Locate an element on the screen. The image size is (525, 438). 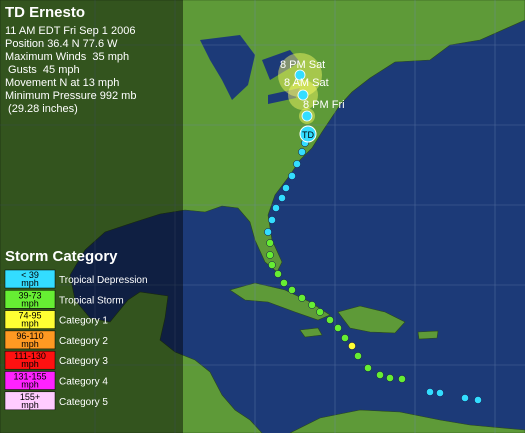
info-line: (29.28 inches) is located at coordinates (41, 109).